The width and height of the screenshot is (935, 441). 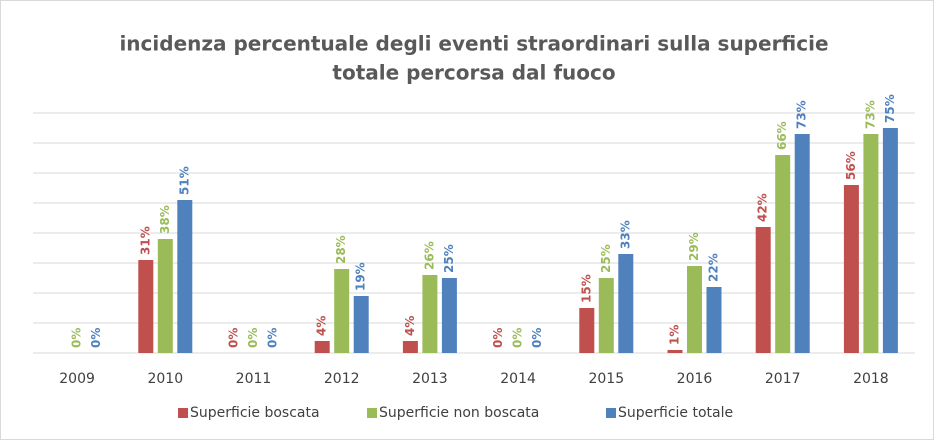 I want to click on data-label: 15%, so click(x=586, y=288).